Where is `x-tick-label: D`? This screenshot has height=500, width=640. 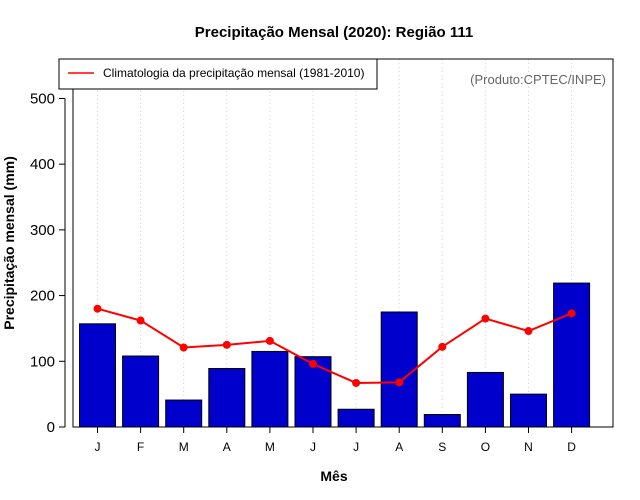 x-tick-label: D is located at coordinates (571, 447).